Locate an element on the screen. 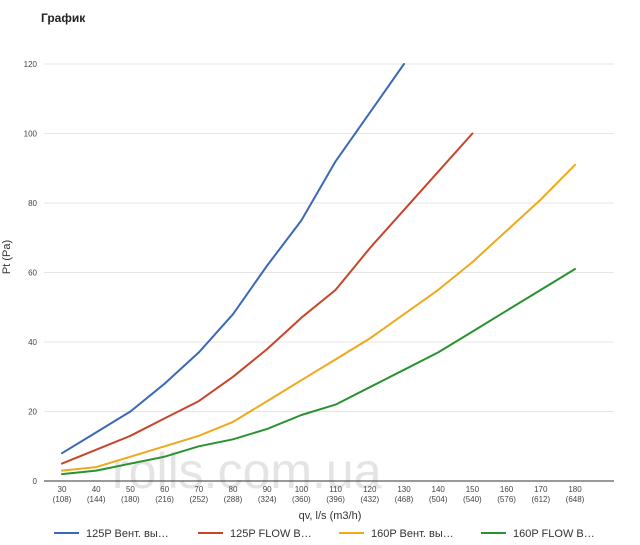 This screenshot has height=545, width=640. x-tick-sublabel: (468) is located at coordinates (404, 499).